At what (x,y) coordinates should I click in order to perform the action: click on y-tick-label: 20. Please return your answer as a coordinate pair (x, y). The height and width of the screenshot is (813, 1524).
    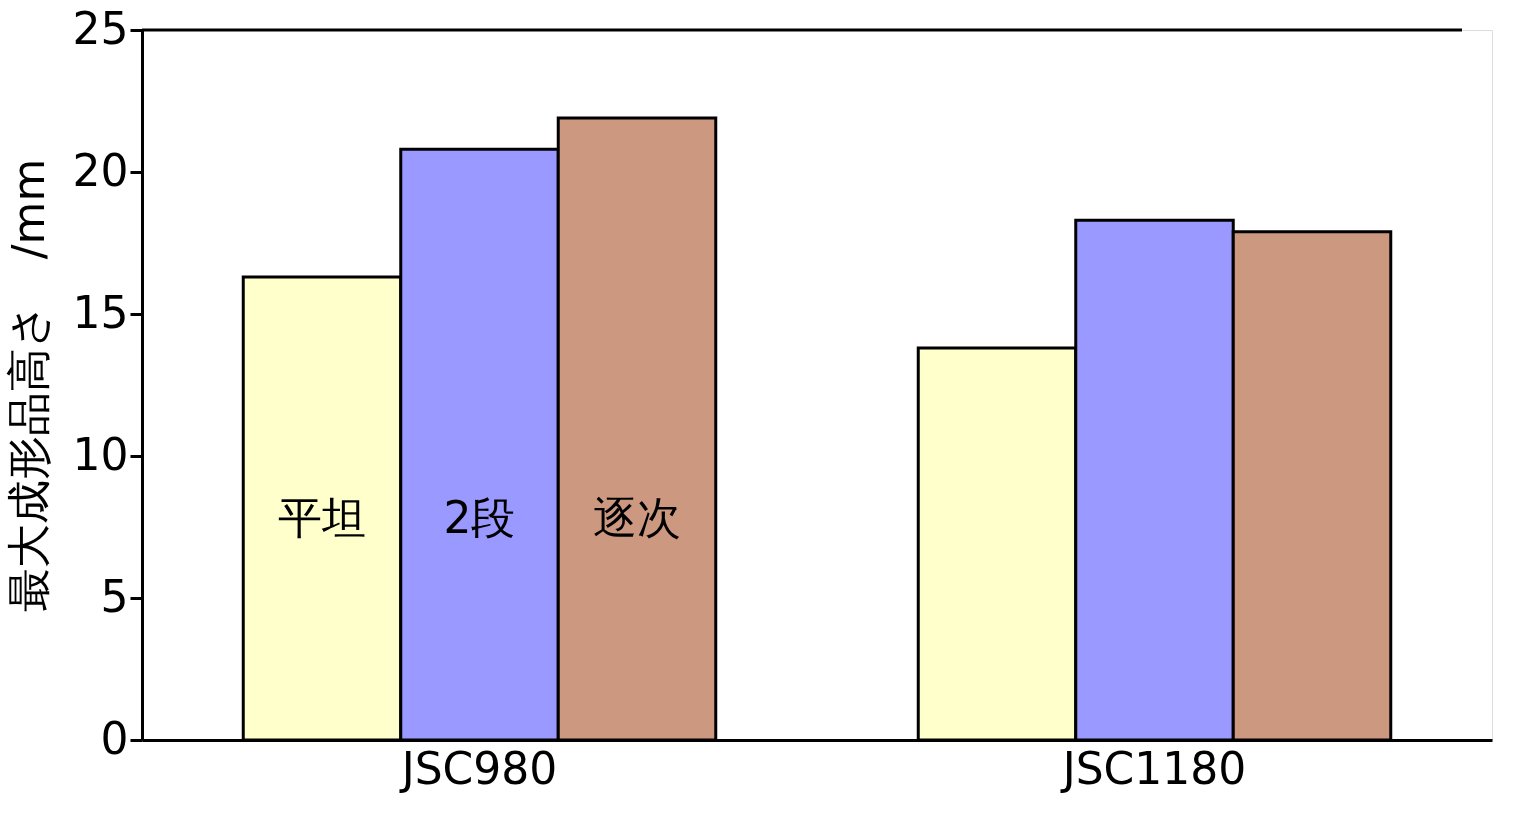
    Looking at the image, I should click on (100, 170).